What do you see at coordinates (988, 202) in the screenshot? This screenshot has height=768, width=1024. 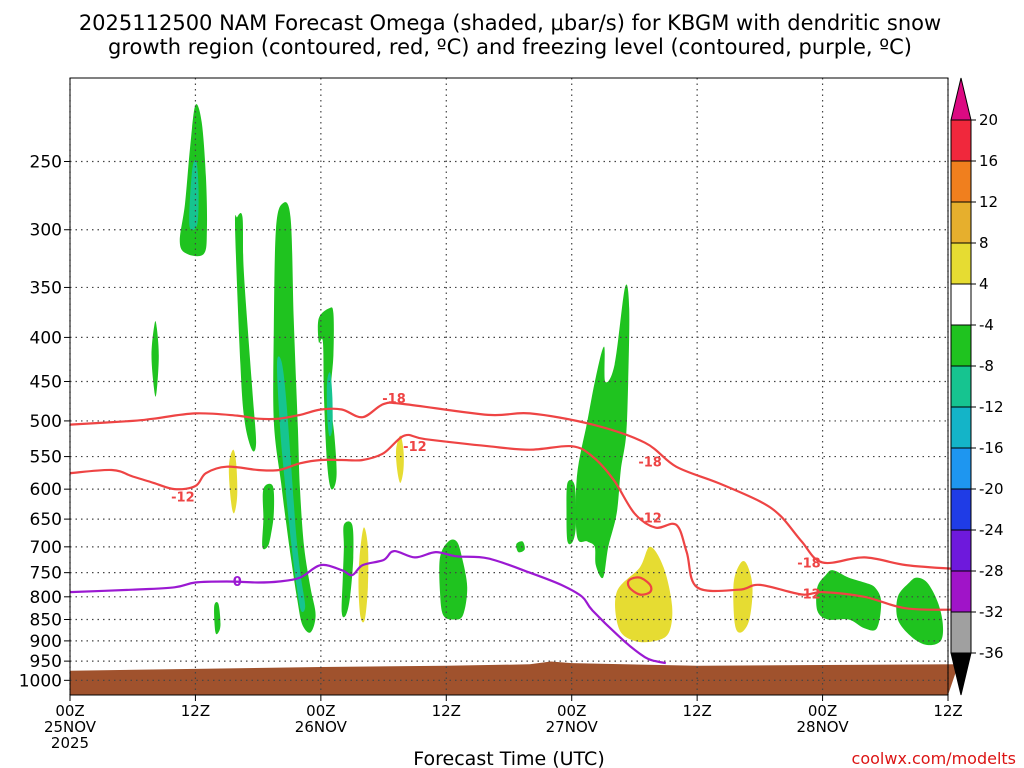 I see `colorbar-label: 12` at bounding box center [988, 202].